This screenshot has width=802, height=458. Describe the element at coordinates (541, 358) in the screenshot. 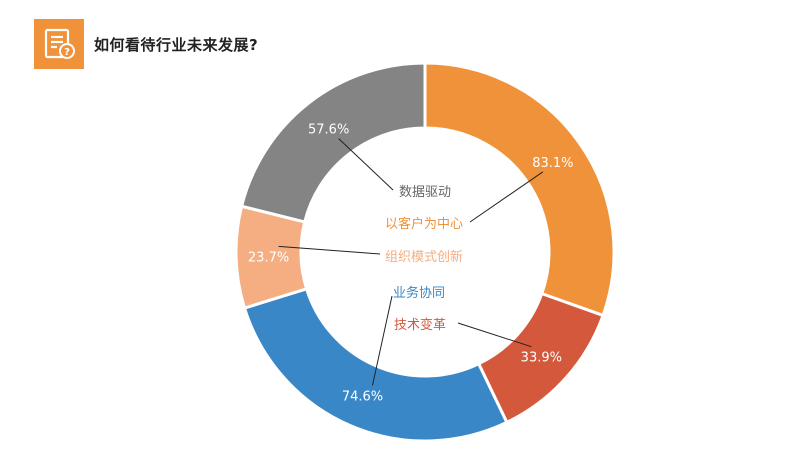

I see `percent-label-1: 33.9%` at that location.